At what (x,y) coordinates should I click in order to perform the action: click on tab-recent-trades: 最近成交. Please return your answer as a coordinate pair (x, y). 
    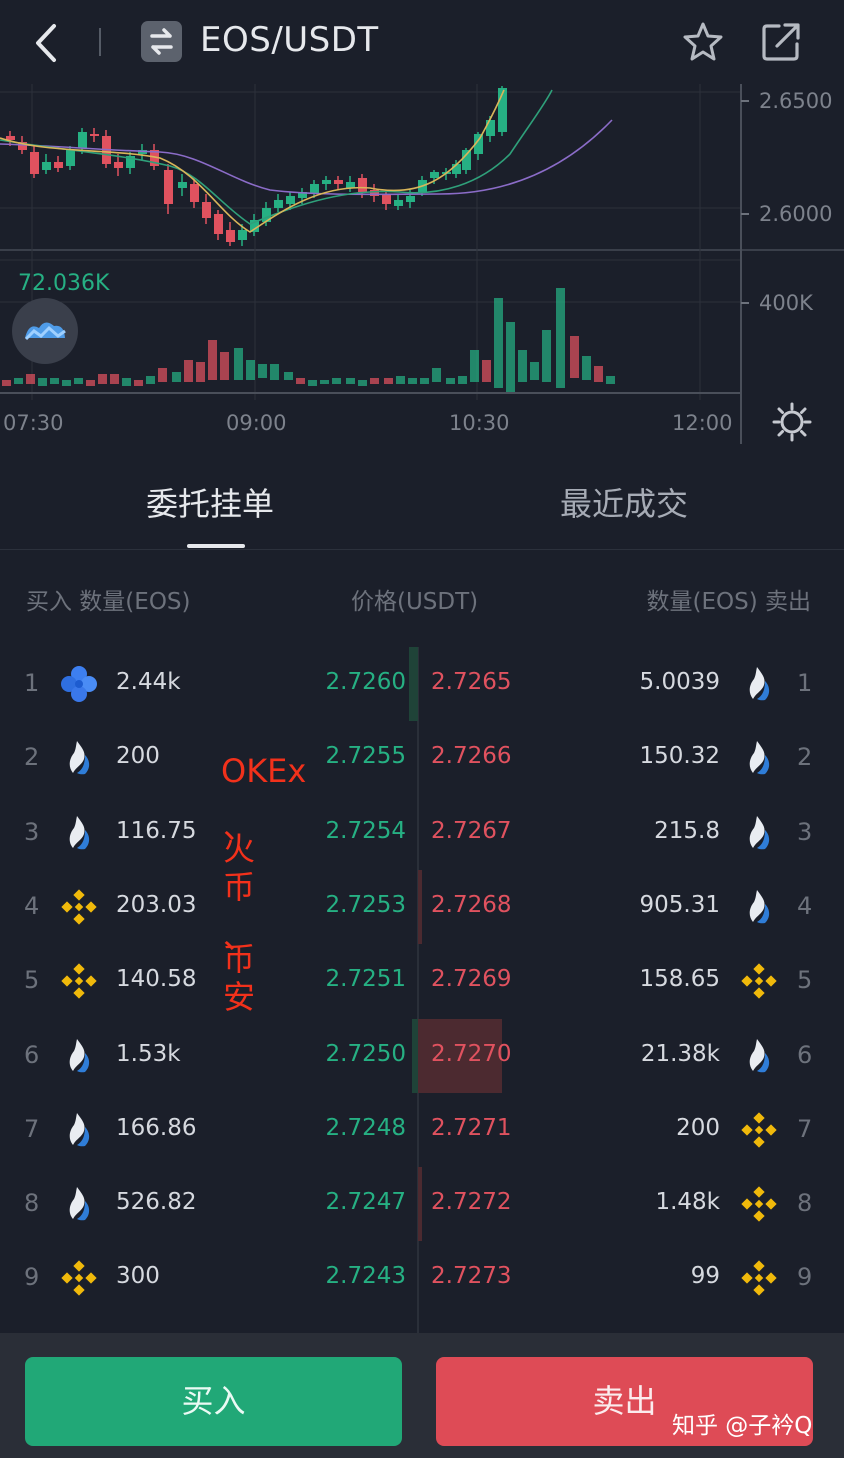
    Looking at the image, I should click on (624, 504).